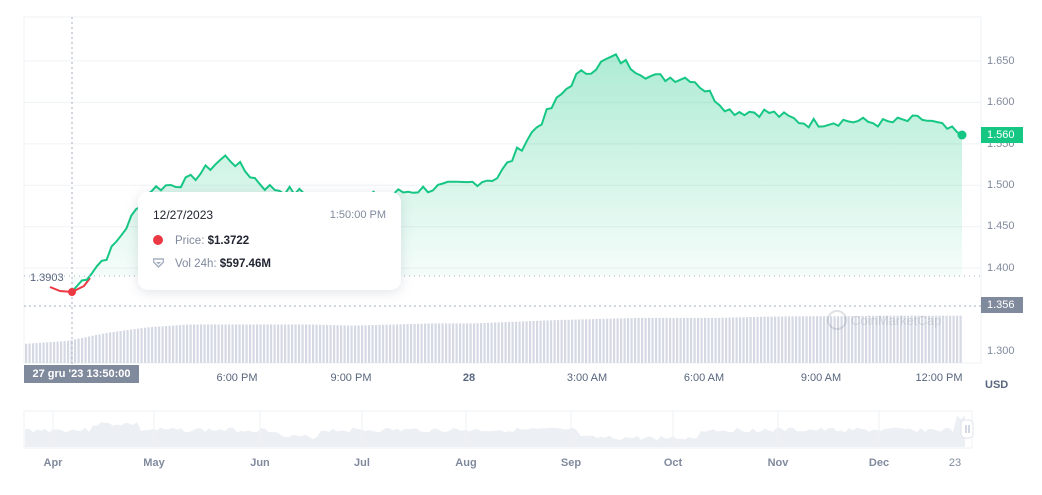 This screenshot has height=495, width=1042. What do you see at coordinates (469, 378) in the screenshot?
I see `x-tick-day: 28` at bounding box center [469, 378].